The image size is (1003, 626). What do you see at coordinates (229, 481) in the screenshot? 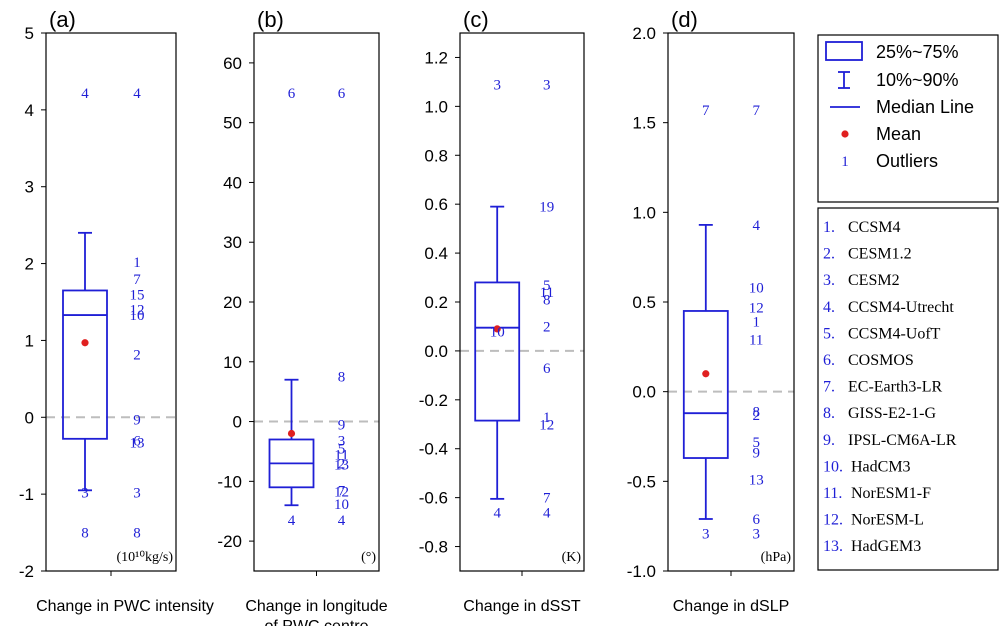
I see `y-tick-label: -10` at bounding box center [229, 481].